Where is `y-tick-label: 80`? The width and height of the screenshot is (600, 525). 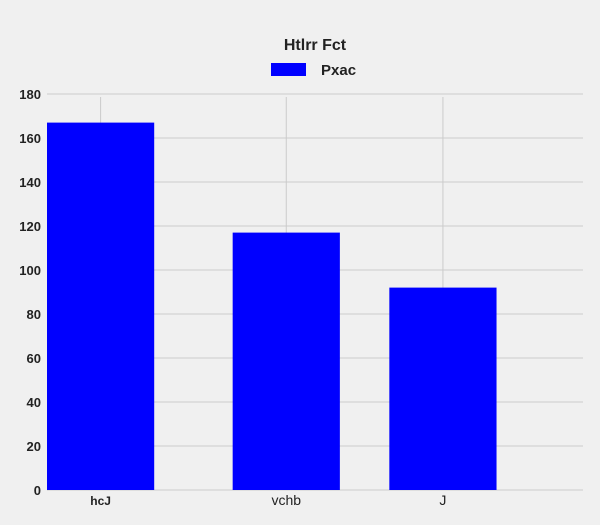 y-tick-label: 80 is located at coordinates (34, 314).